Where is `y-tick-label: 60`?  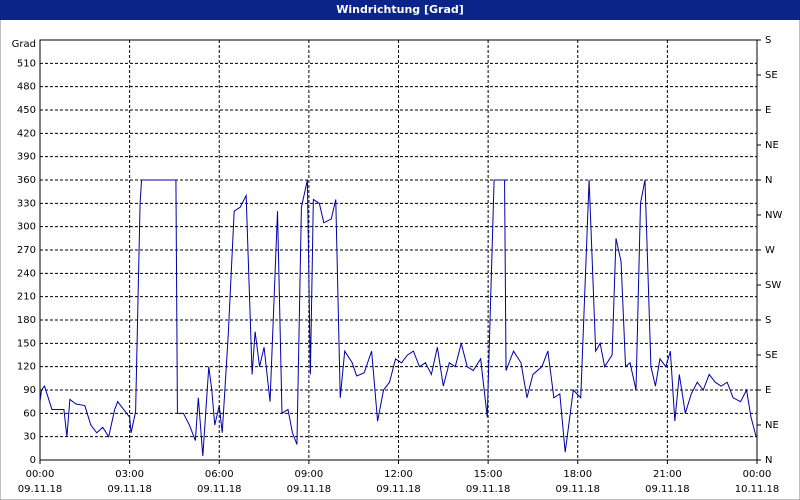
y-tick-label: 60 is located at coordinates (29, 413).